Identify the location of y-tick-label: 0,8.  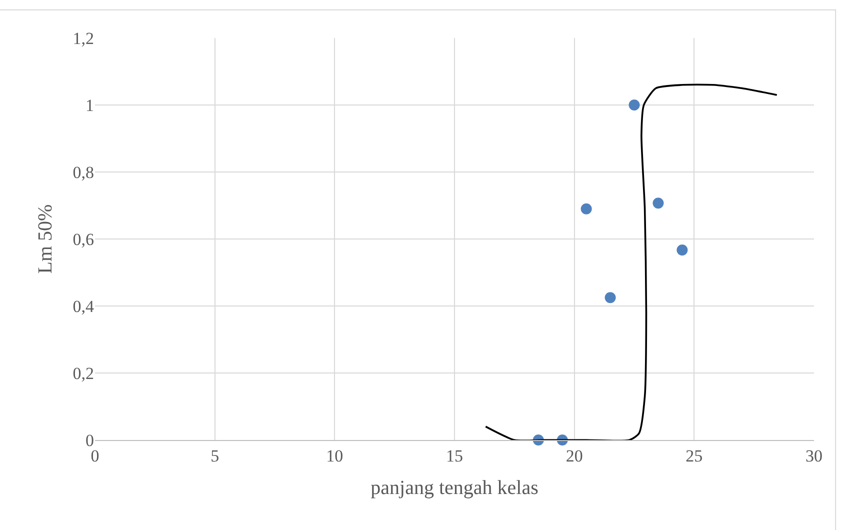
(83, 172).